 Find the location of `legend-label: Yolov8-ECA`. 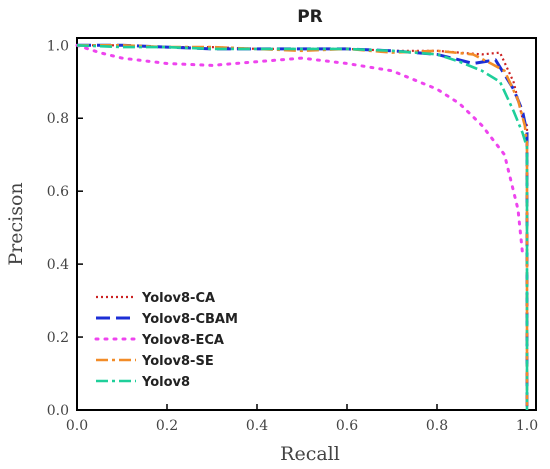

legend-label: Yolov8-ECA is located at coordinates (182, 340).